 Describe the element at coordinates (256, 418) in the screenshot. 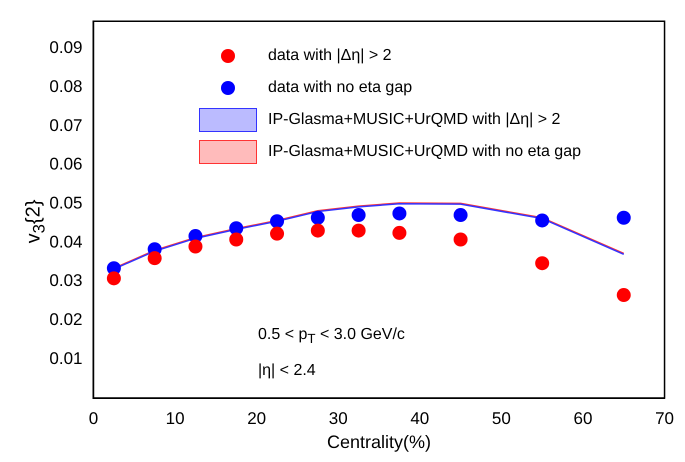

I see `x-tick-label: 20` at that location.